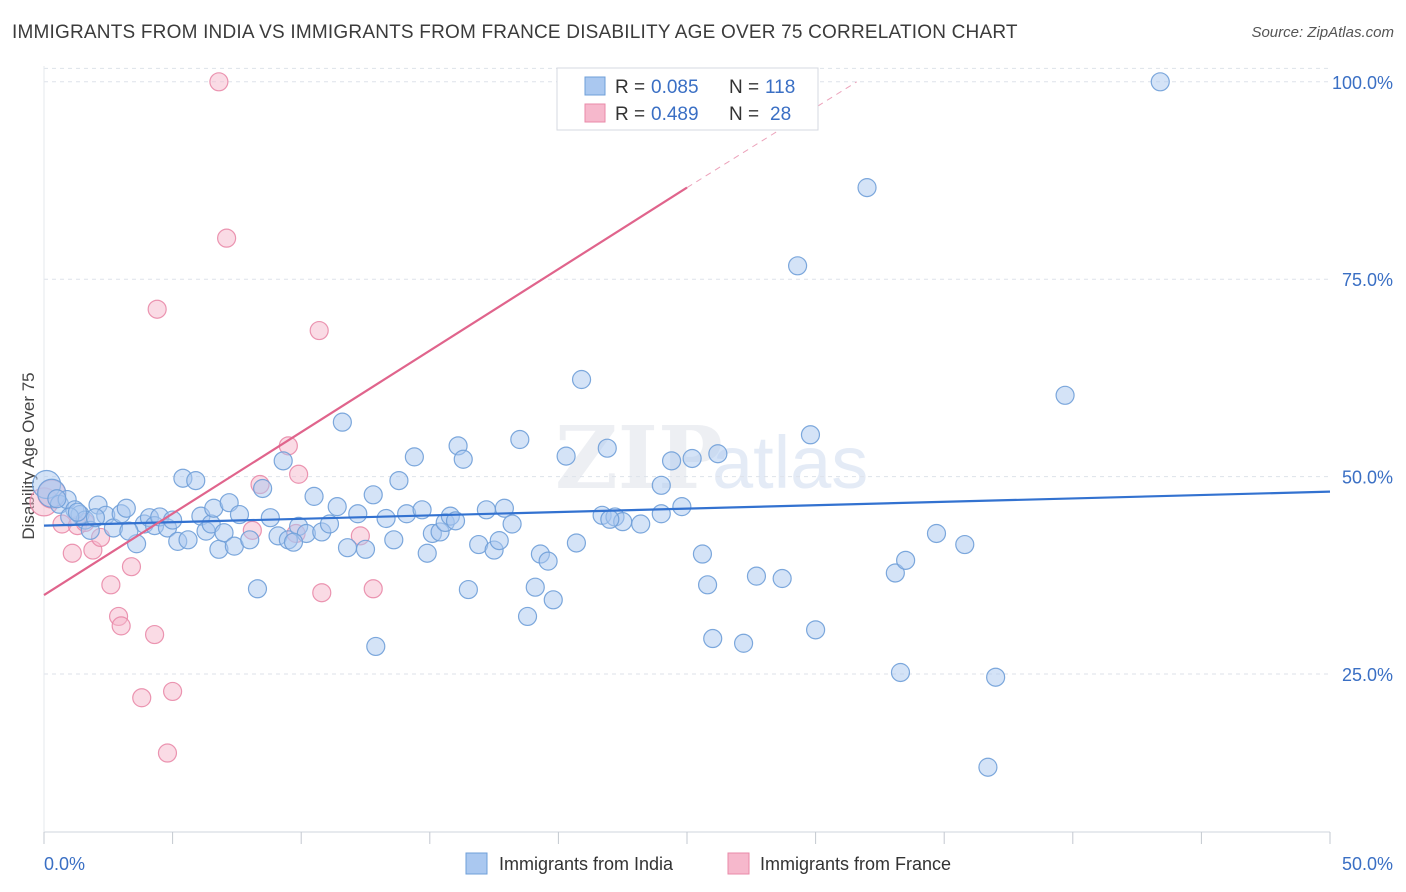 This screenshot has width=1406, height=892. Describe the element at coordinates (1362, 379) in the screenshot. I see `y-tick-labels: 25.0% 50.0% 75.0% 100.0%` at that location.